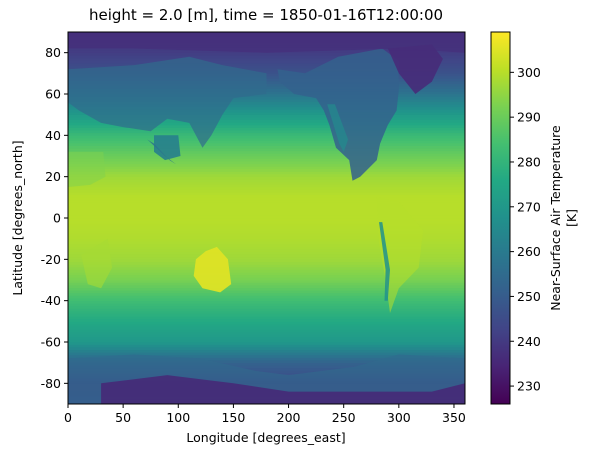 This screenshot has width=590, height=455. I want to click on antarctic-plateau, so click(283, 389).